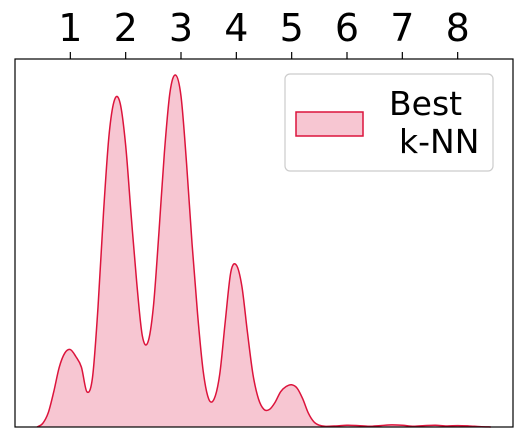 The image size is (520, 442). Describe the element at coordinates (236, 28) in the screenshot. I see `x-tick-label: 4` at that location.